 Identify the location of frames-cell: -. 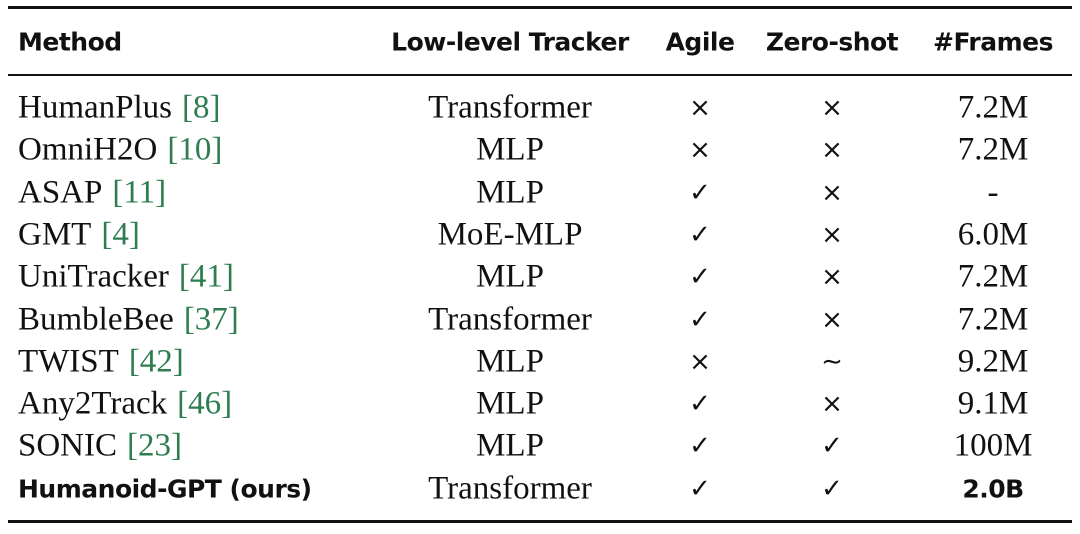
(993, 192).